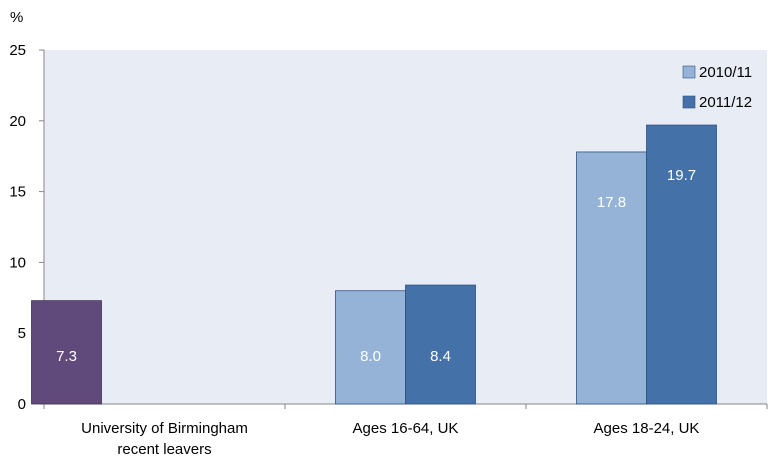  What do you see at coordinates (17, 192) in the screenshot?
I see `y-tick-label: 15` at bounding box center [17, 192].